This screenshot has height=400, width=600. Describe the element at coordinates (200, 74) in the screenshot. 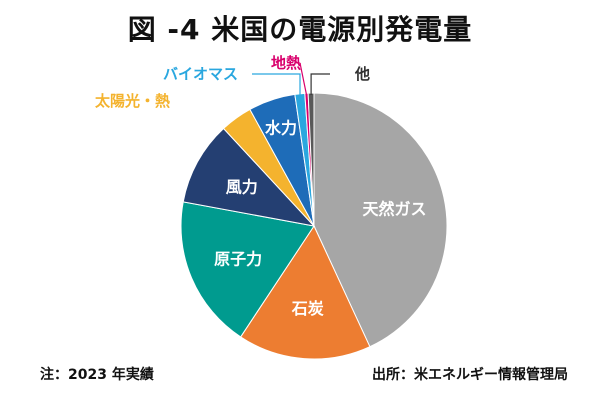

I see `slice-label-6: バイオマス` at that location.